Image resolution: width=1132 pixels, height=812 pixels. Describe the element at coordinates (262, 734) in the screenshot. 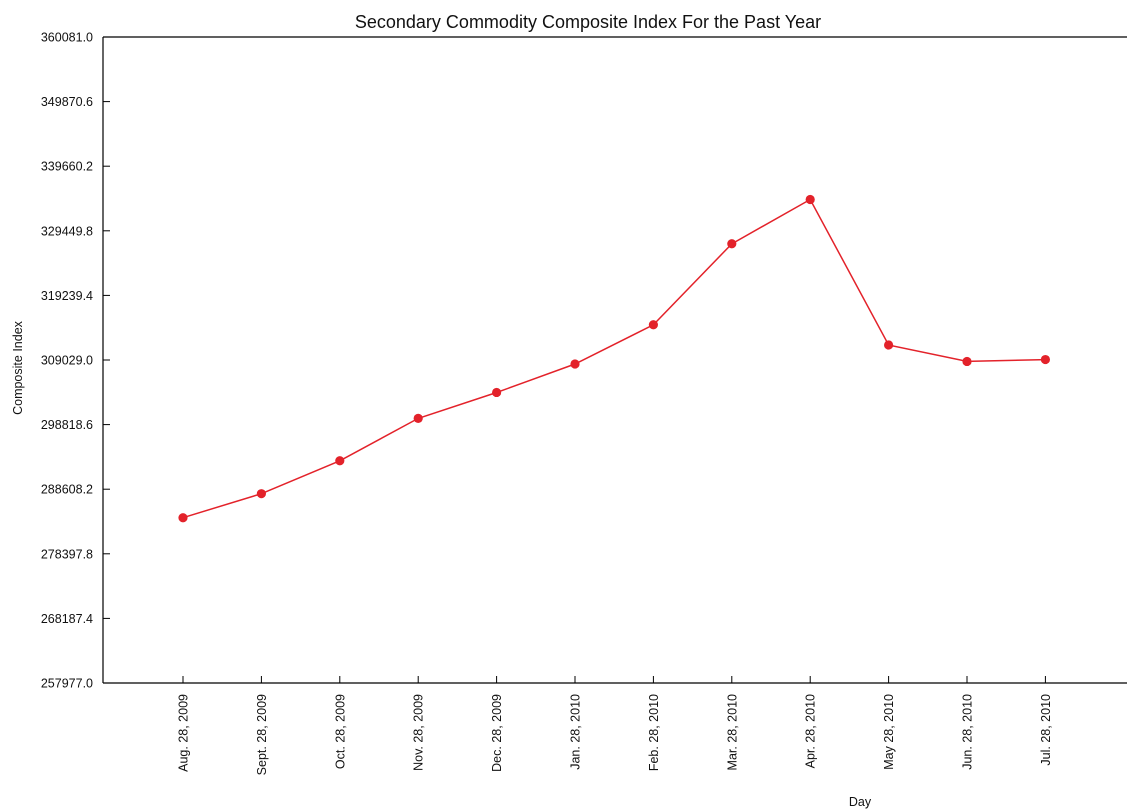

I see `x-tick-label: Sept. 28, 2009` at that location.